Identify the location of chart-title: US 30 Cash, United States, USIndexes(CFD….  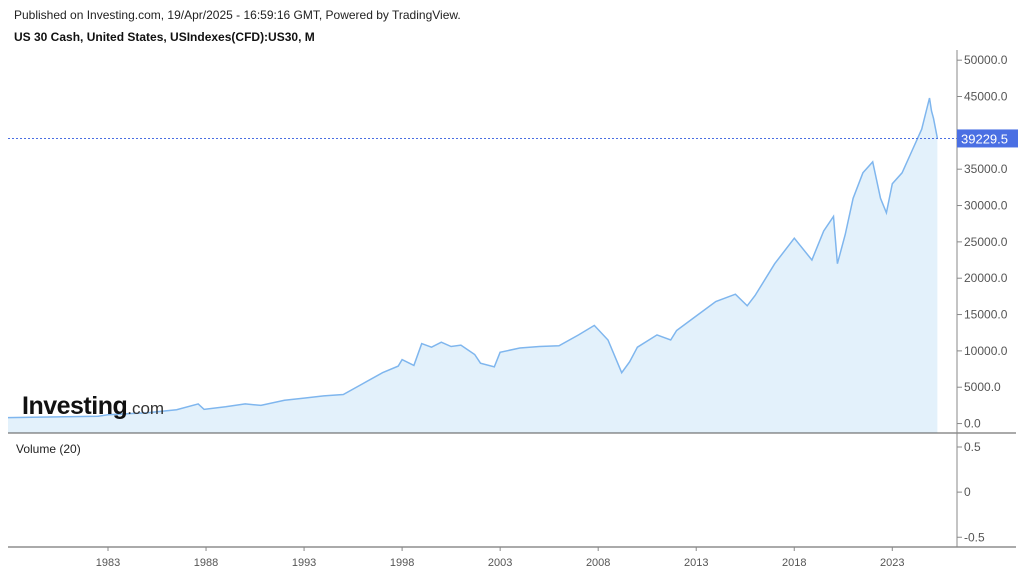
(164, 37).